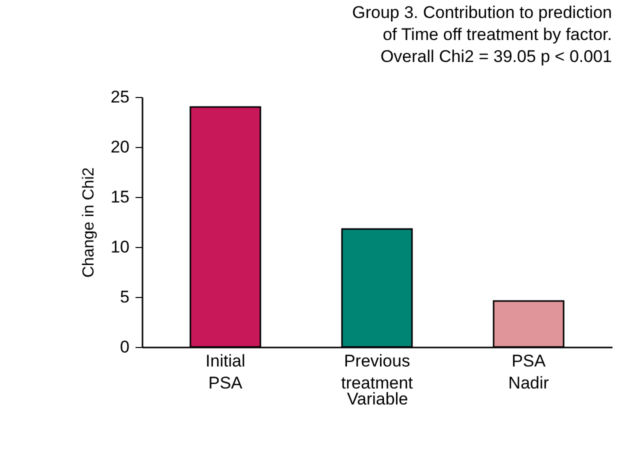  I want to click on chart-title: Group 3. Contribution to prediction of Time off treatment by factor. Overall Chi2 = 39.05 p < 0.001, so click(482, 34).